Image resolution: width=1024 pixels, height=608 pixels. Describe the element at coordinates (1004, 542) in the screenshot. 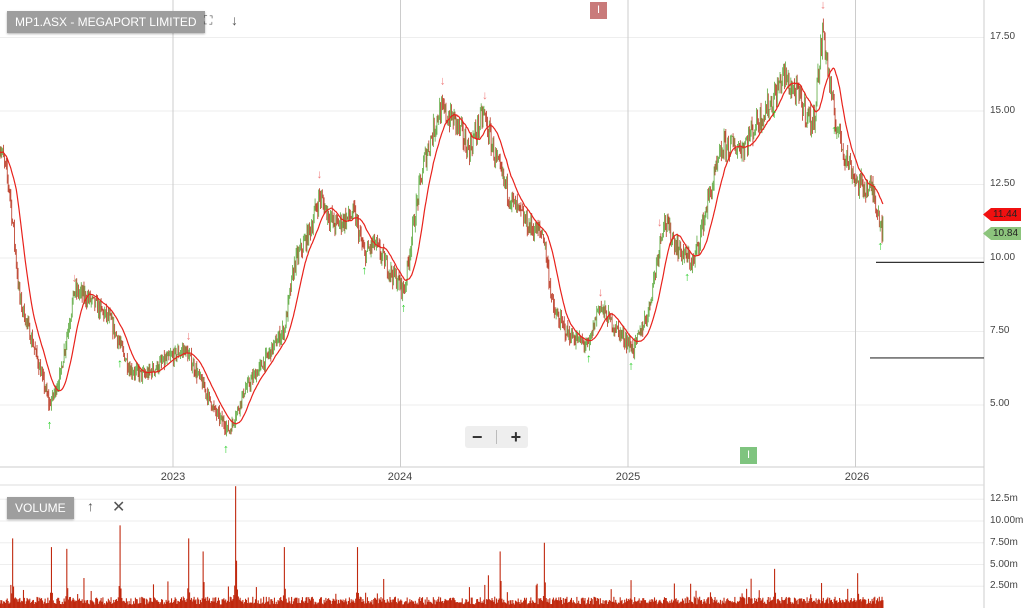

I see `volume-tick-label: 7.50m` at that location.